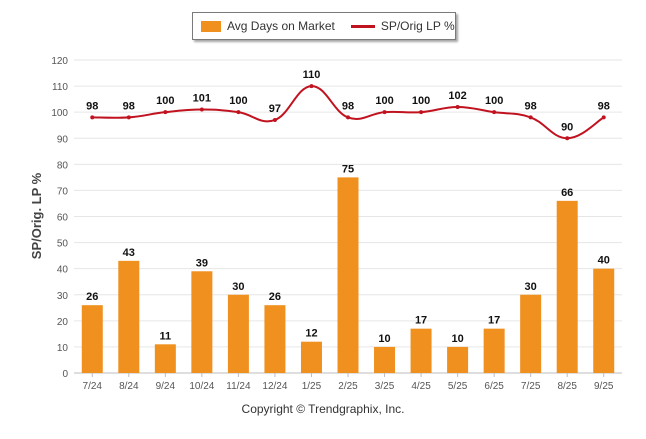  What do you see at coordinates (63, 296) in the screenshot?
I see `y-tick-label: 30` at bounding box center [63, 296].